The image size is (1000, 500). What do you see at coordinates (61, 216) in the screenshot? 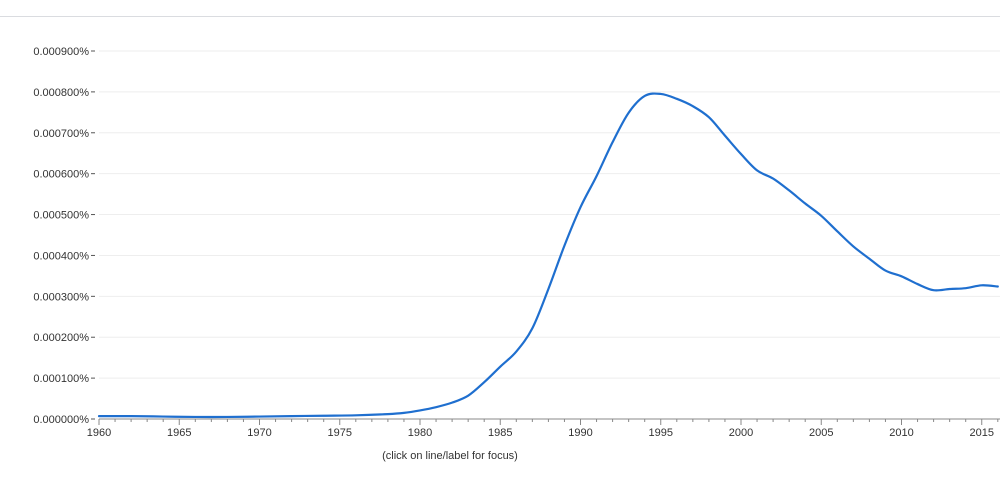
I see `y-tick-label: 0.000500%` at bounding box center [61, 216].